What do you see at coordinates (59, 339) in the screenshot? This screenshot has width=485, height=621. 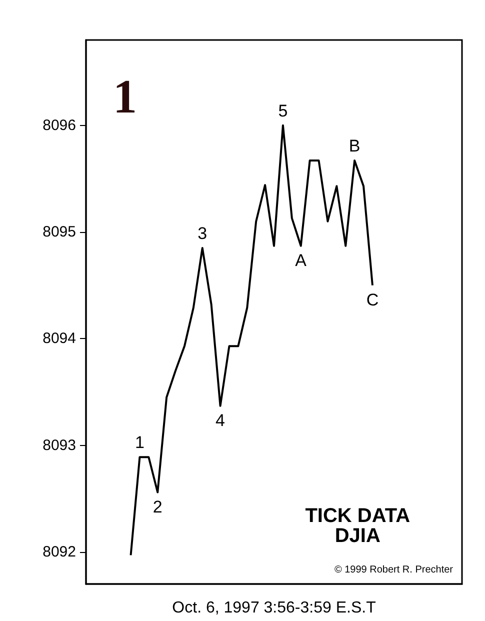 I see `y-tick-label: 8094` at bounding box center [59, 339].